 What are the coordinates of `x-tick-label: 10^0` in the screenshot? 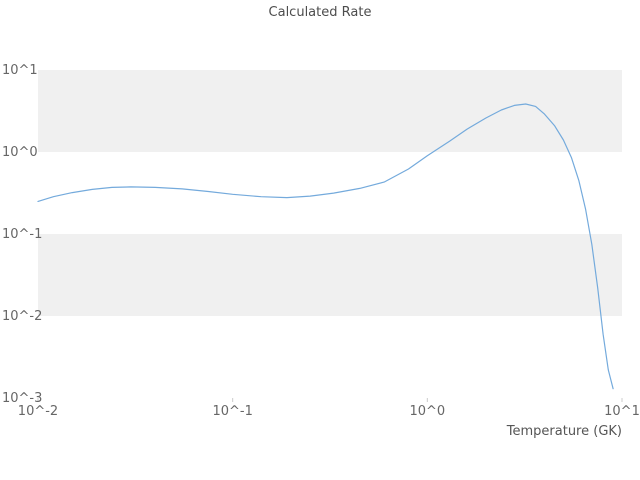 It's located at (427, 411).